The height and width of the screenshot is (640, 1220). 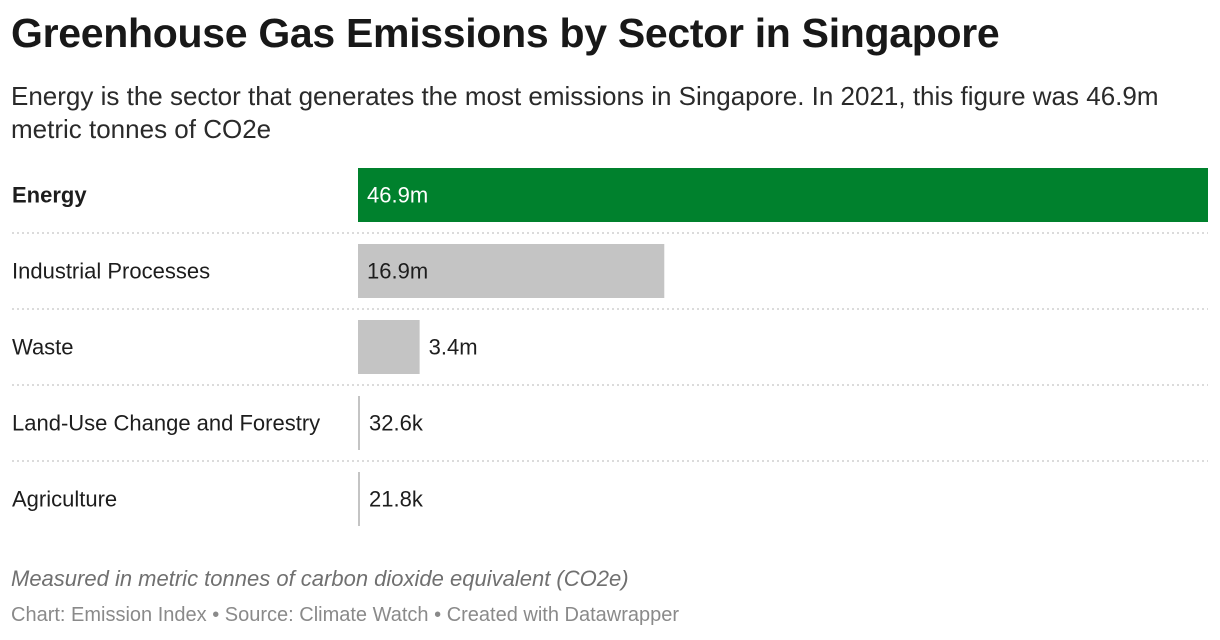 I want to click on category-label: Energy, so click(x=49, y=195).